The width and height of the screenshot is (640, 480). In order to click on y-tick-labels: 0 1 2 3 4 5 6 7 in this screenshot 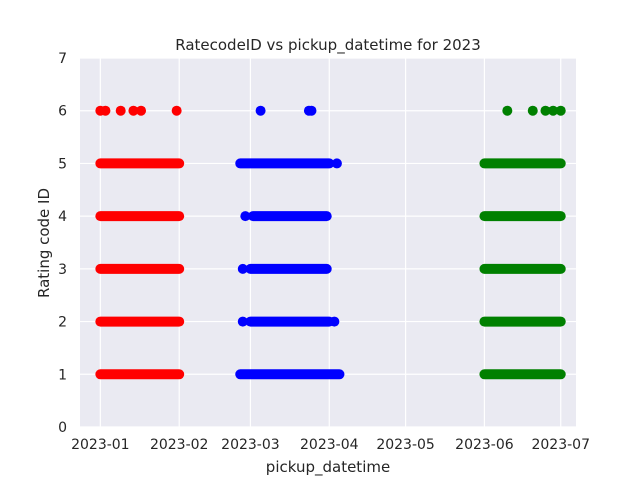, I will do `click(62, 243)`.